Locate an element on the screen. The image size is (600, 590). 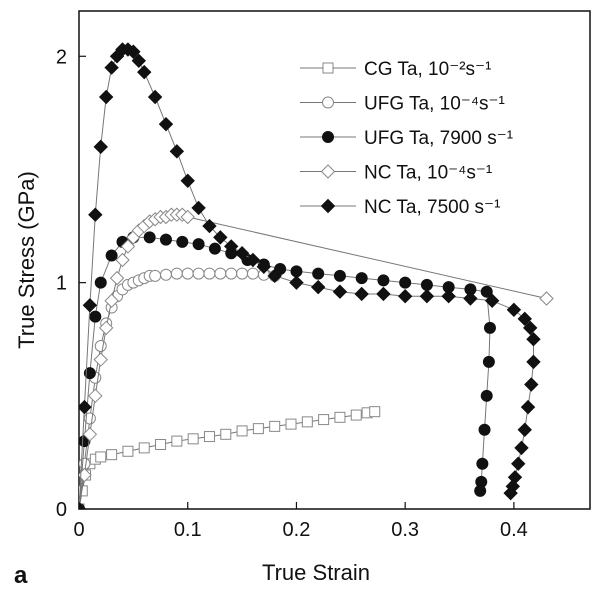
y-tick-label: 0 is located at coordinates (61, 510).